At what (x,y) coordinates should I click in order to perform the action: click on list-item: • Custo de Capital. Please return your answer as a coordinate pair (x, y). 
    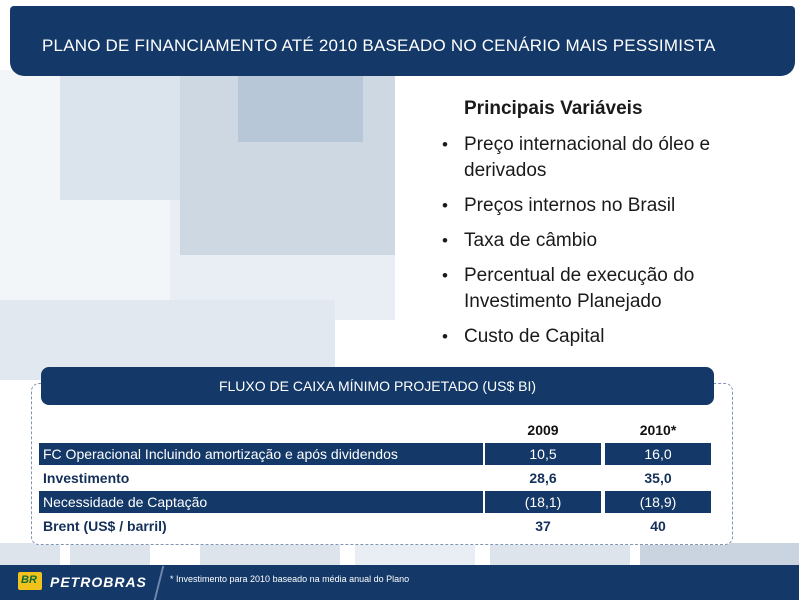
    Looking at the image, I should click on (615, 337).